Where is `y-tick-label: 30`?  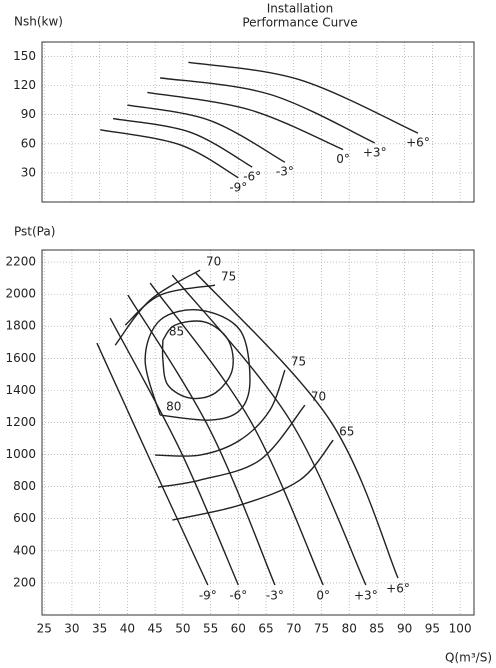 y-tick-label: 30 is located at coordinates (28, 172).